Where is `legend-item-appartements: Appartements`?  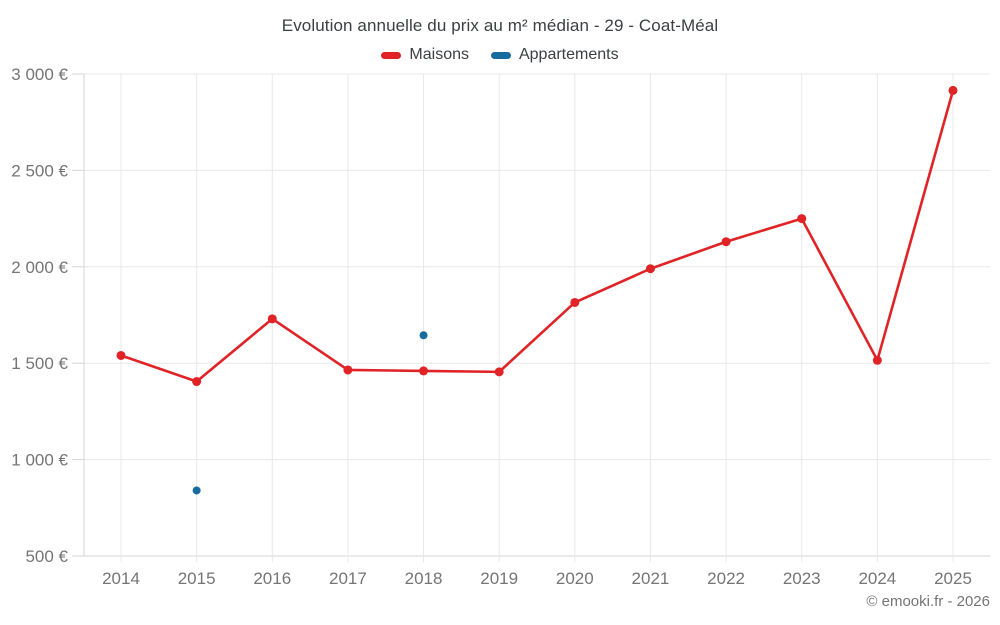 legend-item-appartements: Appartements is located at coordinates (554, 55).